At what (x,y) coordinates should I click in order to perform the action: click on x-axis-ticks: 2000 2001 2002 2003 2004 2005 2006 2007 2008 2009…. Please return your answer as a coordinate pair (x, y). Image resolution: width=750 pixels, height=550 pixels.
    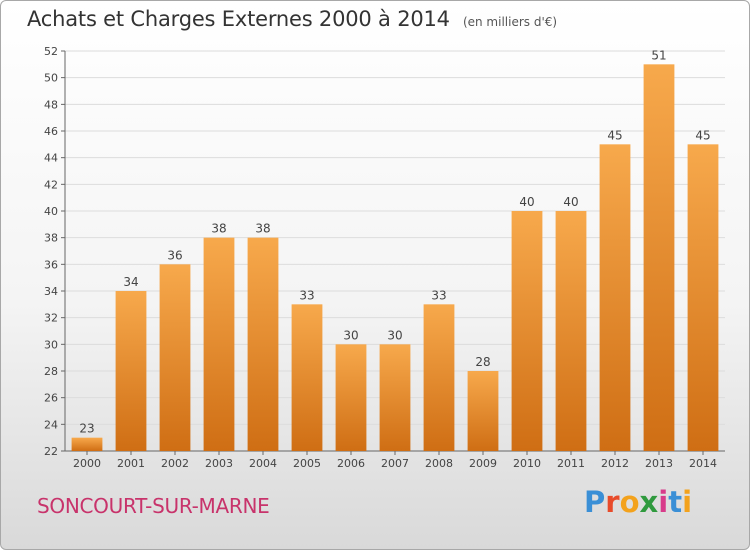
    Looking at the image, I should click on (395, 460).